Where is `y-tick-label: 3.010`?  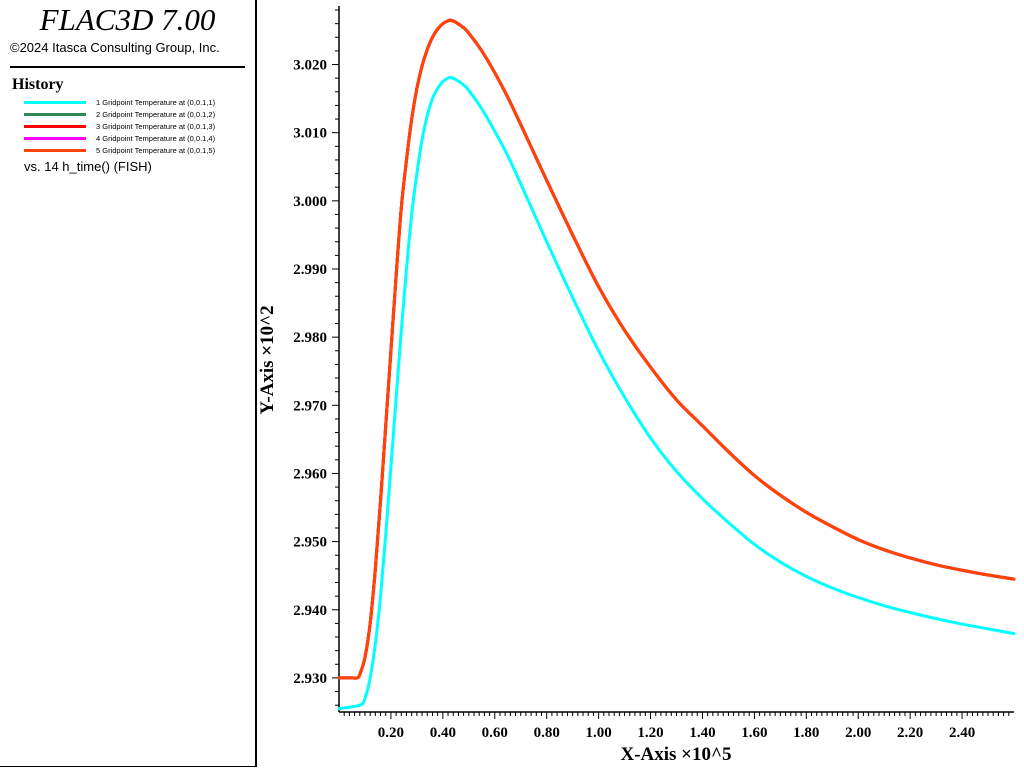 y-tick-label: 3.010 is located at coordinates (310, 134).